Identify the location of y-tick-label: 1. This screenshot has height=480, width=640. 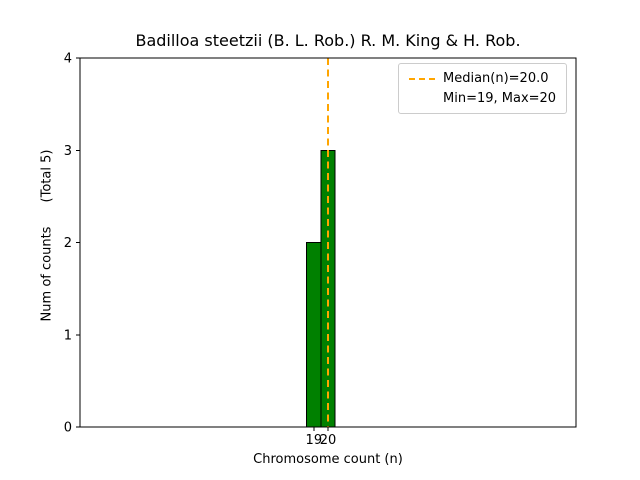
(68, 335).